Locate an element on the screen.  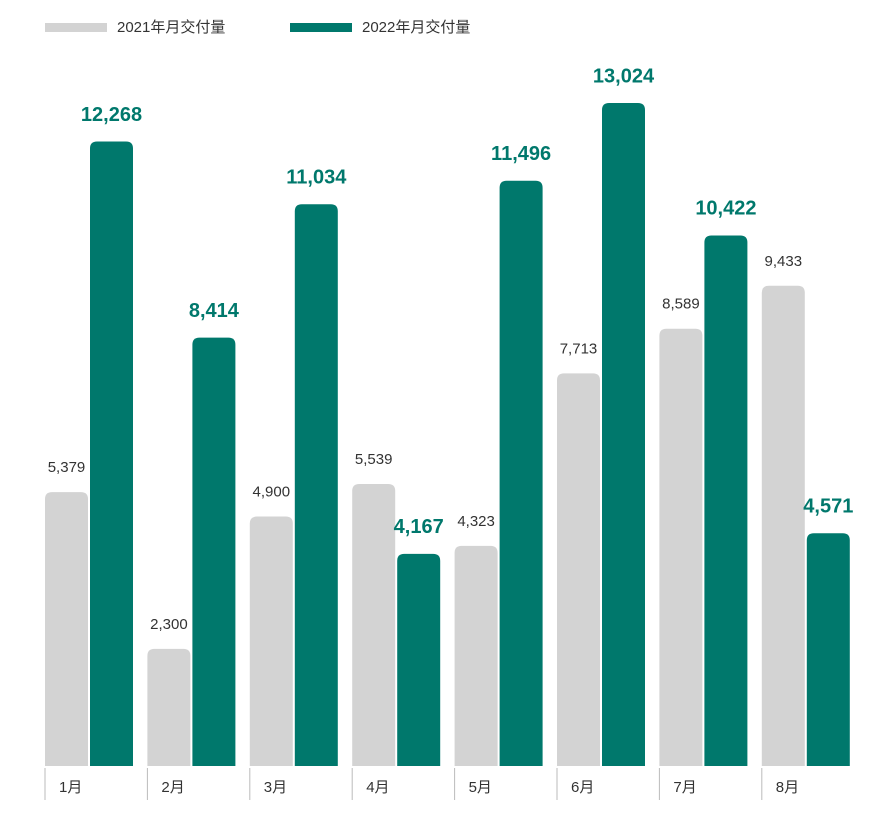
value-label: 4,167 is located at coordinates (419, 527).